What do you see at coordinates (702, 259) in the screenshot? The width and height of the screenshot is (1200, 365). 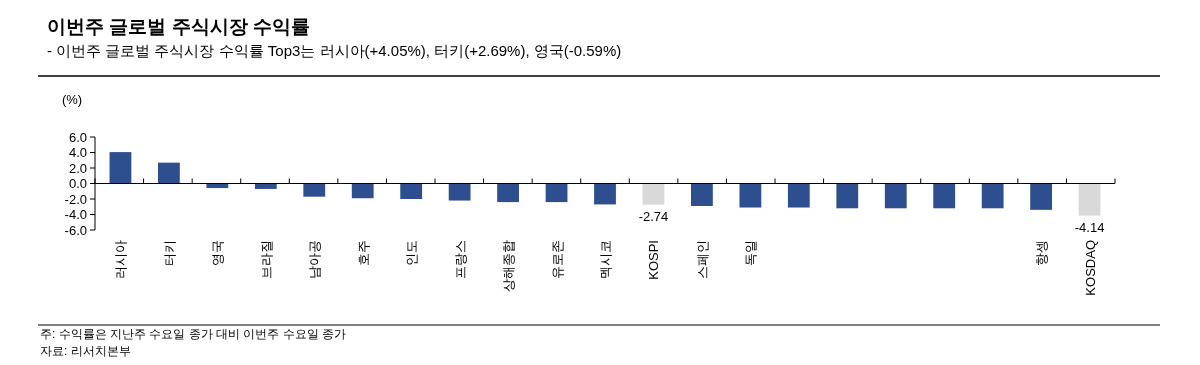 I see `x-tick-label: 스페인` at bounding box center [702, 259].